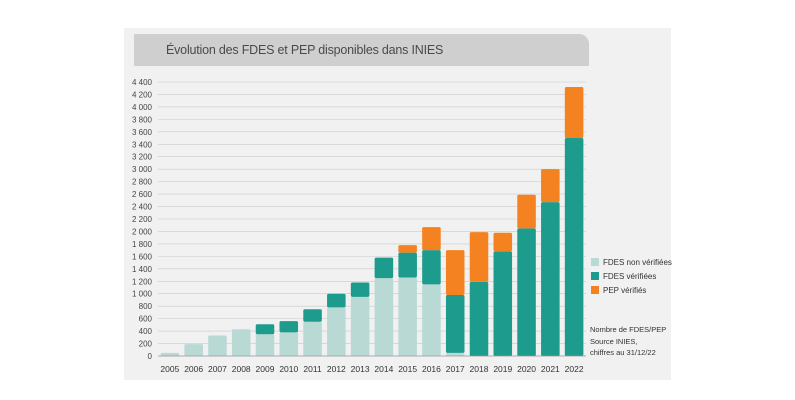 This screenshot has height=400, width=795. Describe the element at coordinates (502, 369) in the screenshot. I see `x-tick-label: 2019` at that location.